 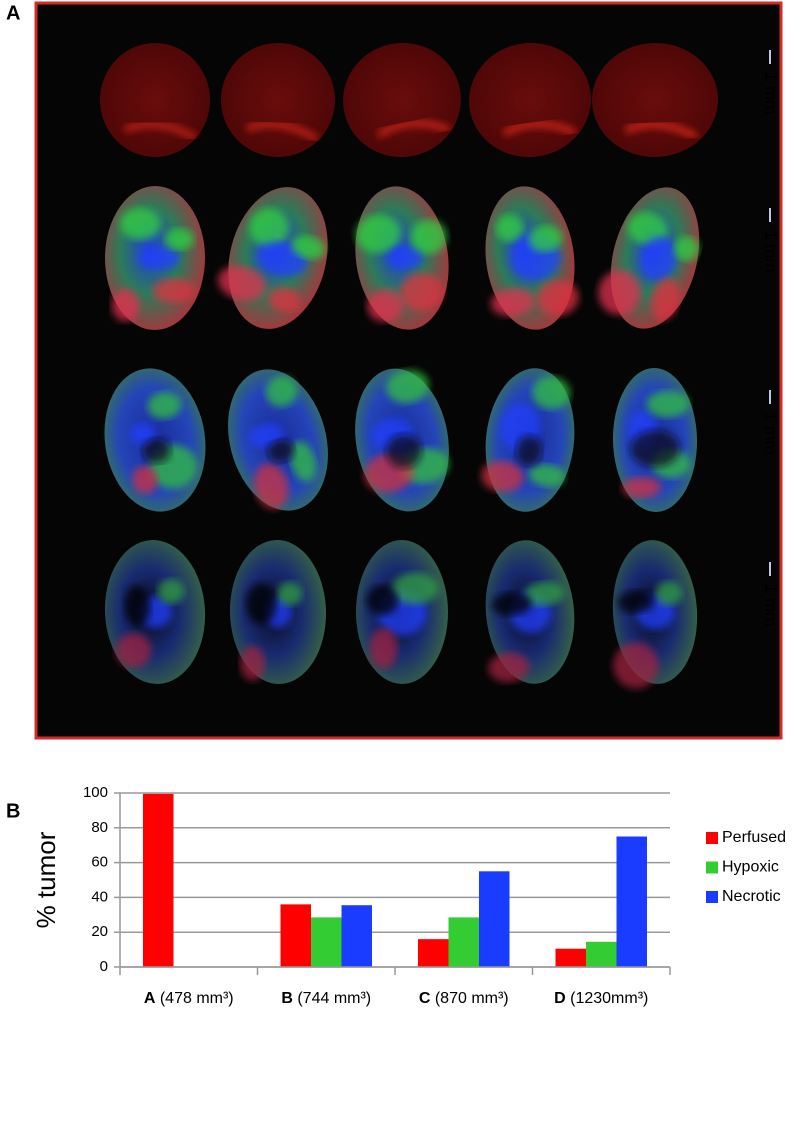 I want to click on x-tick-label: B (744 mm³), so click(x=326, y=998).